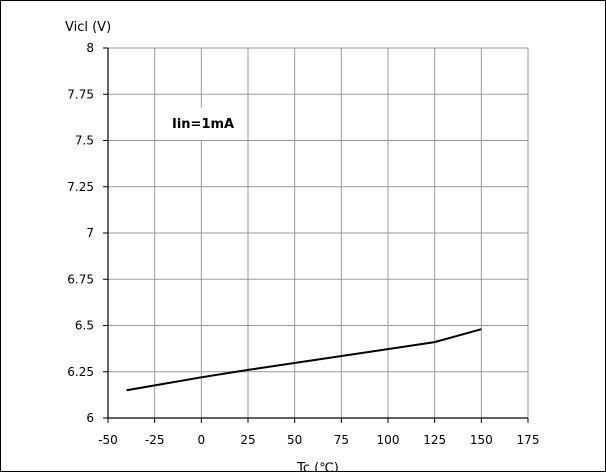 This screenshot has height=472, width=606. Describe the element at coordinates (341, 440) in the screenshot. I see `x-tick-label: 75` at that location.